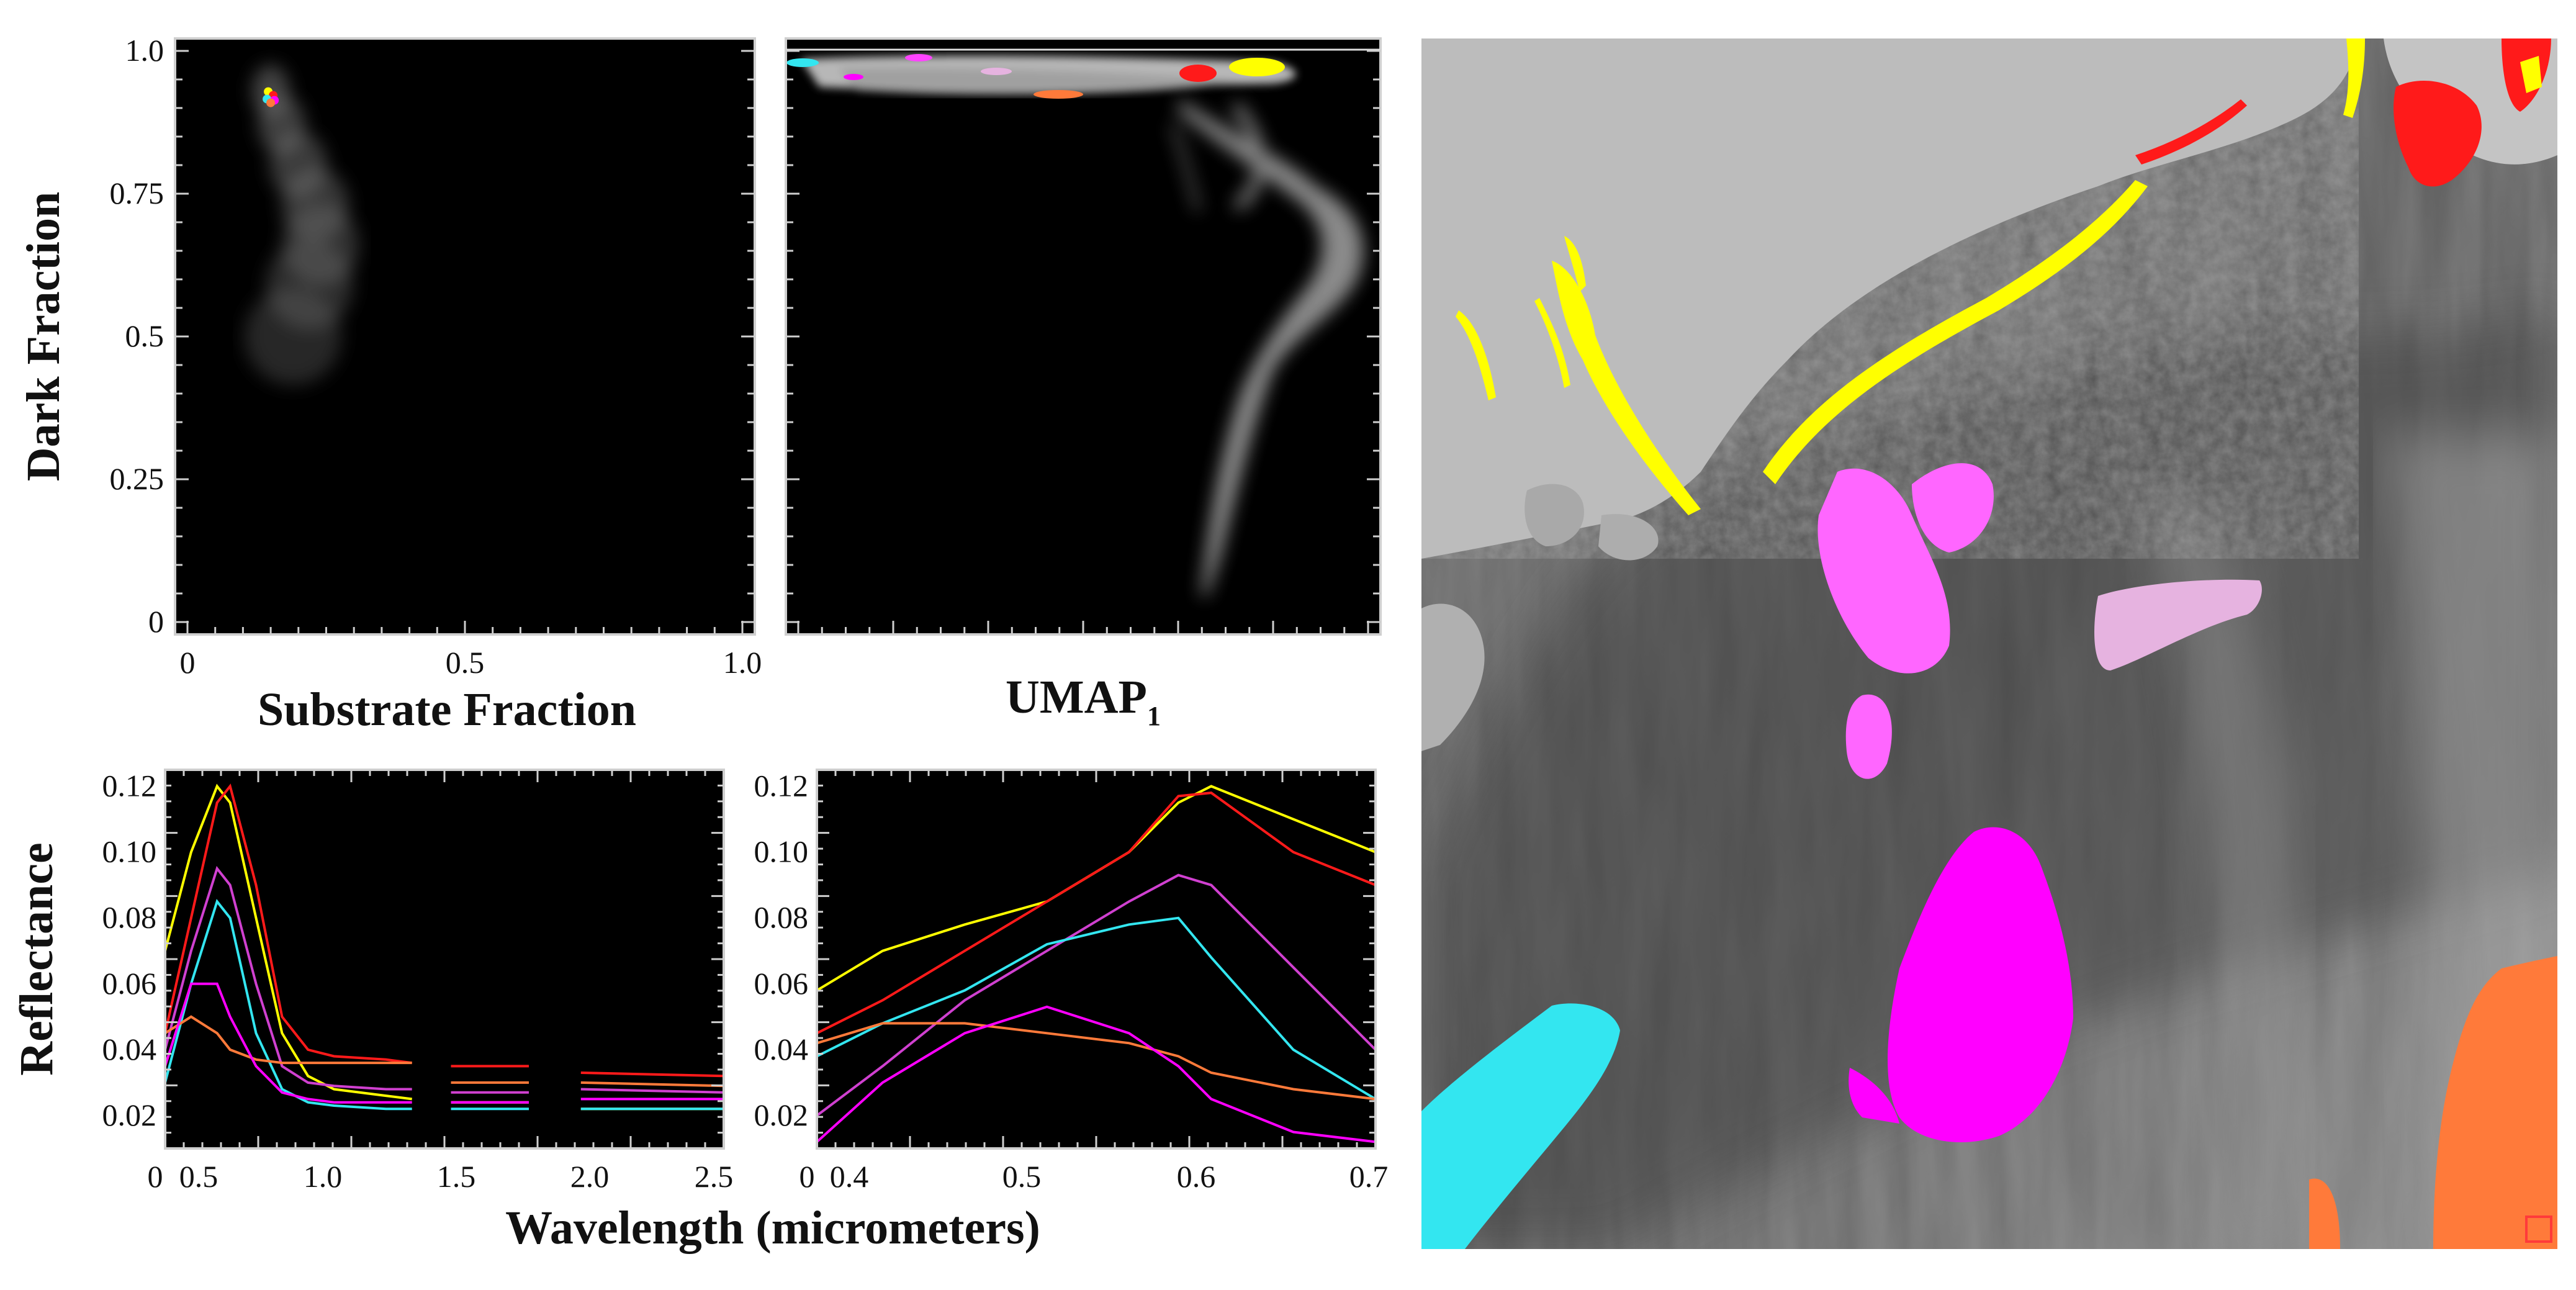  I want to click on density-cloud, so click(301, 225).